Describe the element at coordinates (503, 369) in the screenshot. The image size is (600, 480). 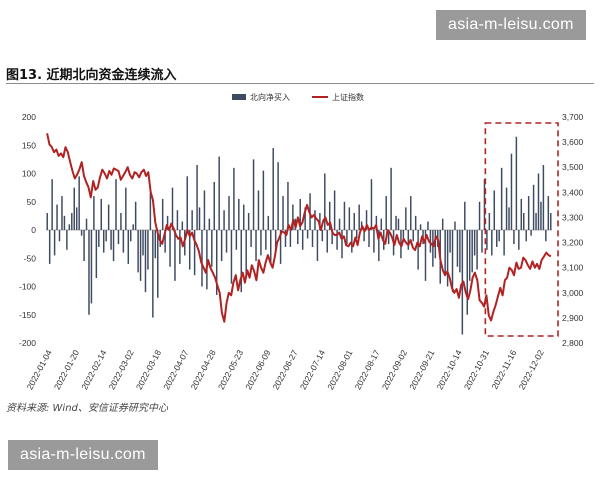
I see `x-tick-label: 2022-11-16` at that location.